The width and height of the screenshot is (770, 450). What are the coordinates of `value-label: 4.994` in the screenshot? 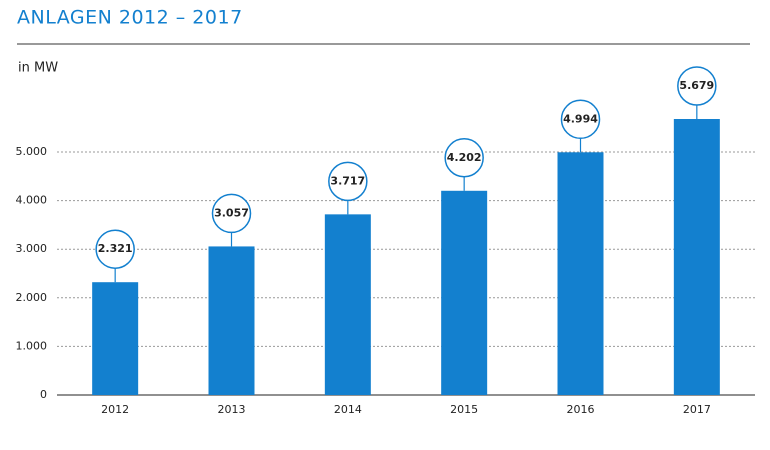 It's located at (580, 118).